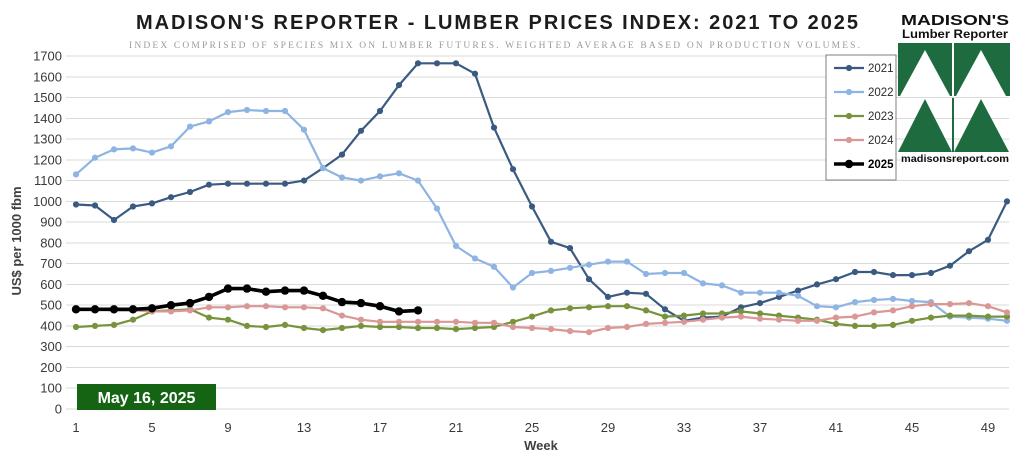 This screenshot has height=463, width=1024. What do you see at coordinates (51, 305) in the screenshot?
I see `y-tick-label: 500` at bounding box center [51, 305].